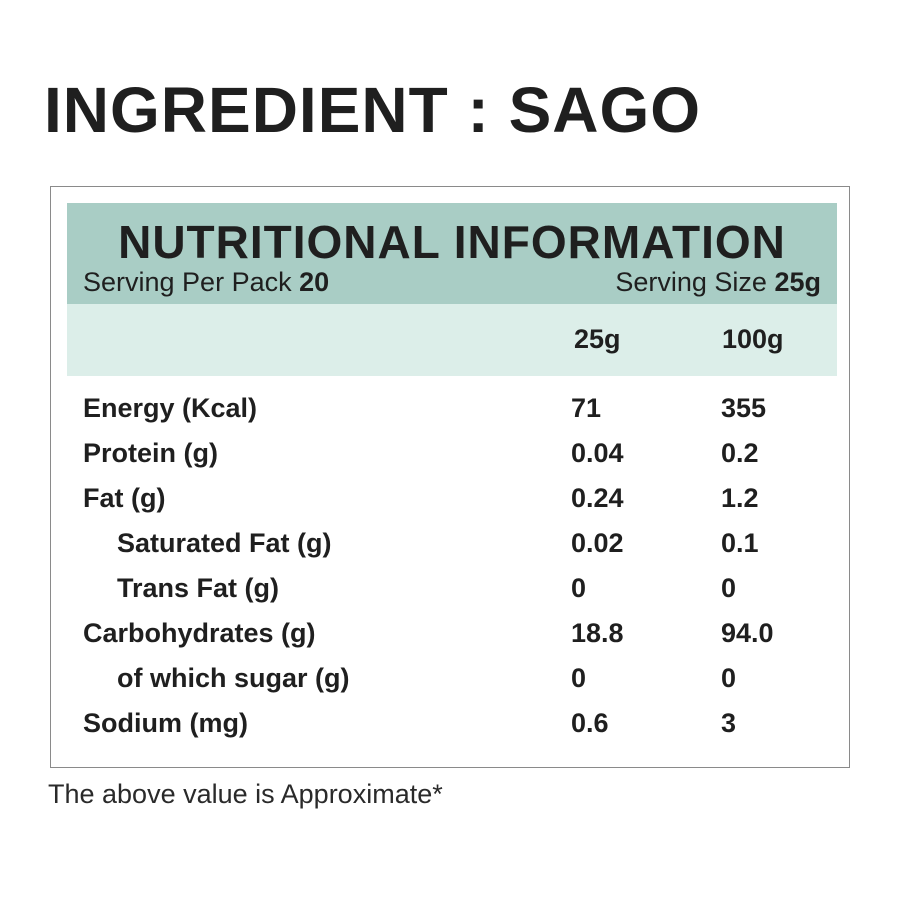  What do you see at coordinates (597, 543) in the screenshot?
I see `value-per-25g: 0.02` at bounding box center [597, 543].